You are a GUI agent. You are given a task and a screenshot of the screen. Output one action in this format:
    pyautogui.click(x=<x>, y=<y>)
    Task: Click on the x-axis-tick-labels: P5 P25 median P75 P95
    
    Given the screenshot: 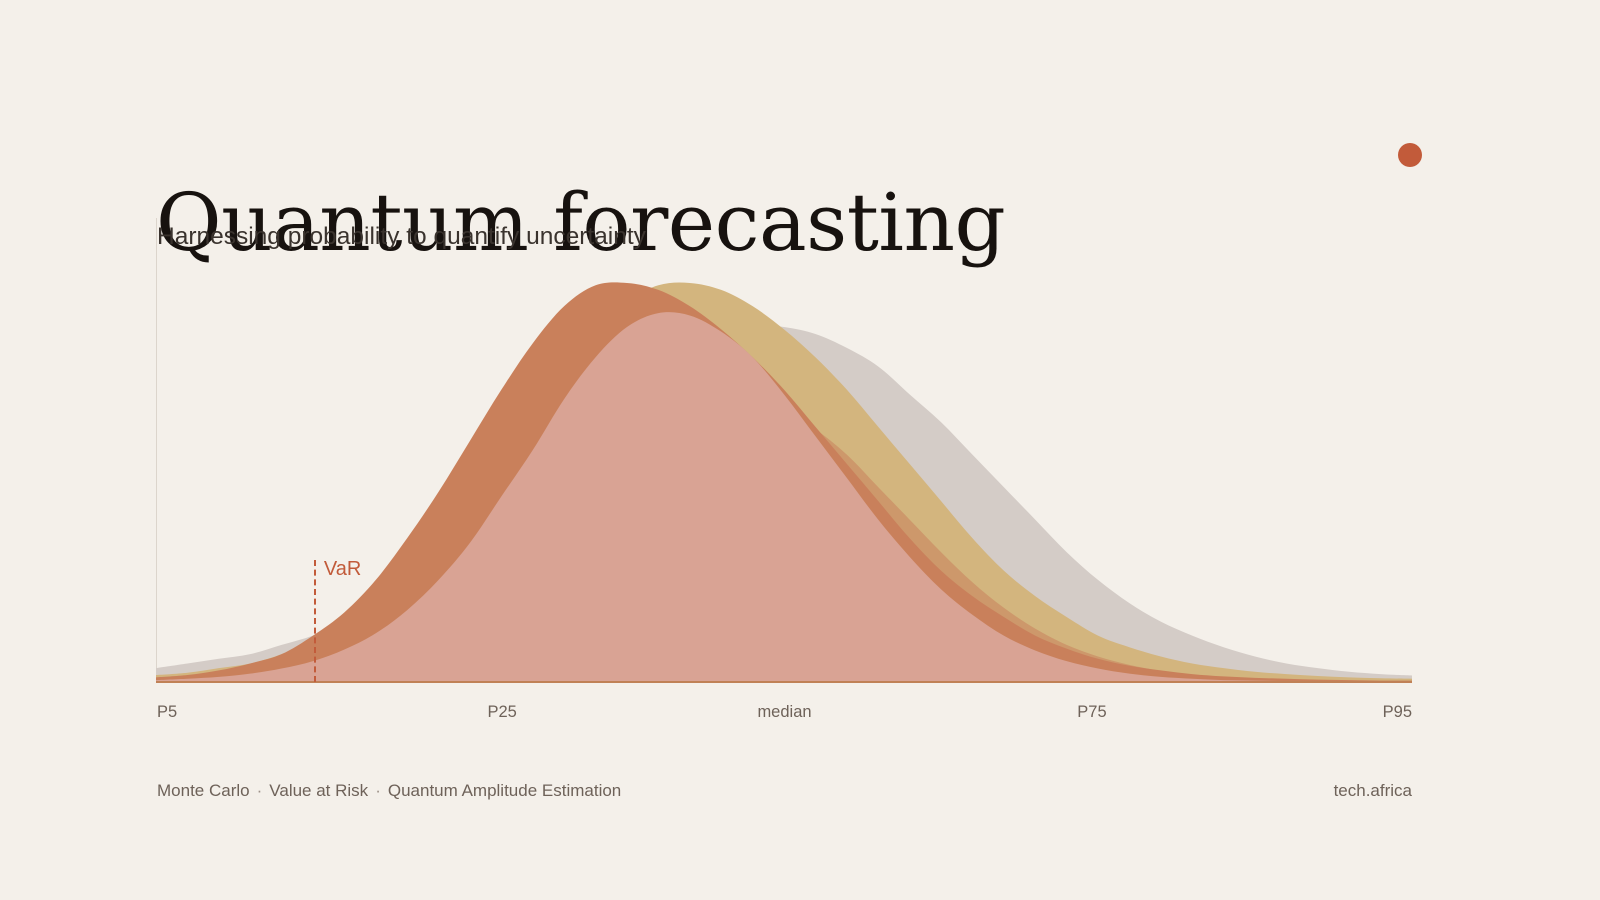 What is the action you would take?
    pyautogui.click(x=800, y=712)
    